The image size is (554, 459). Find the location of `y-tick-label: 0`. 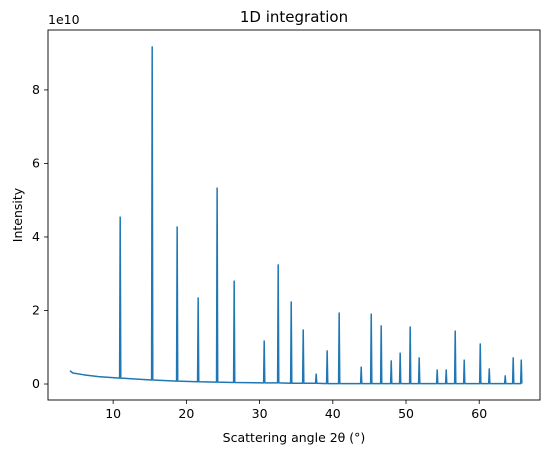

y-tick-label: 0 is located at coordinates (36, 383).